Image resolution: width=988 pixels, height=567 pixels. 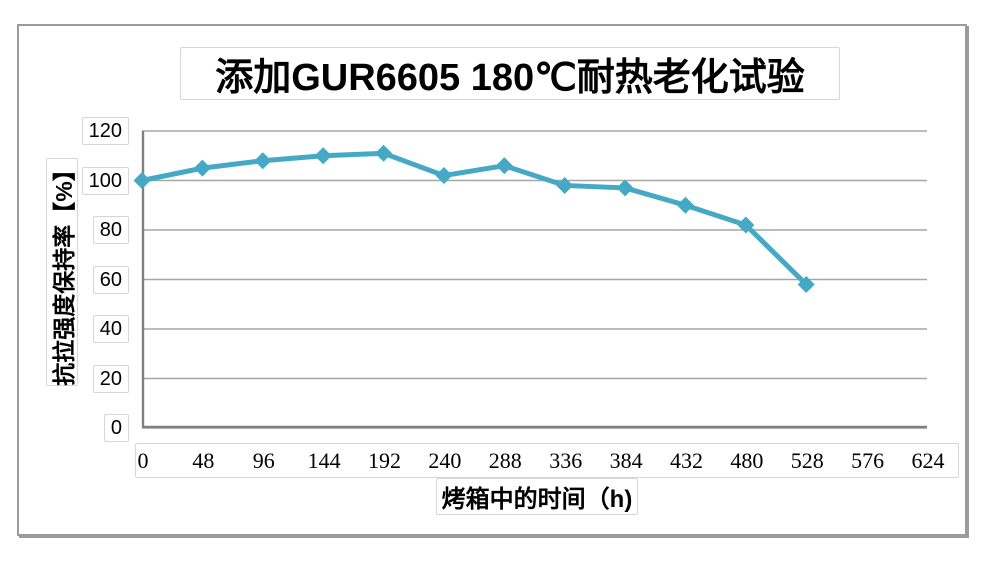 I want to click on x-tick-label: 576, so click(x=868, y=460).